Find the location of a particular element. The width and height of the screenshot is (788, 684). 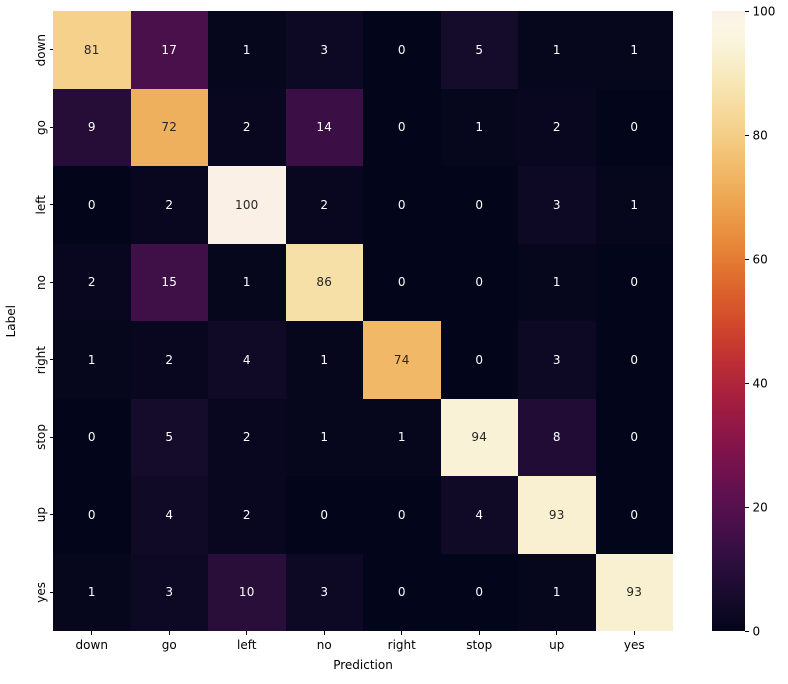

x-tick-go: go is located at coordinates (170, 641).